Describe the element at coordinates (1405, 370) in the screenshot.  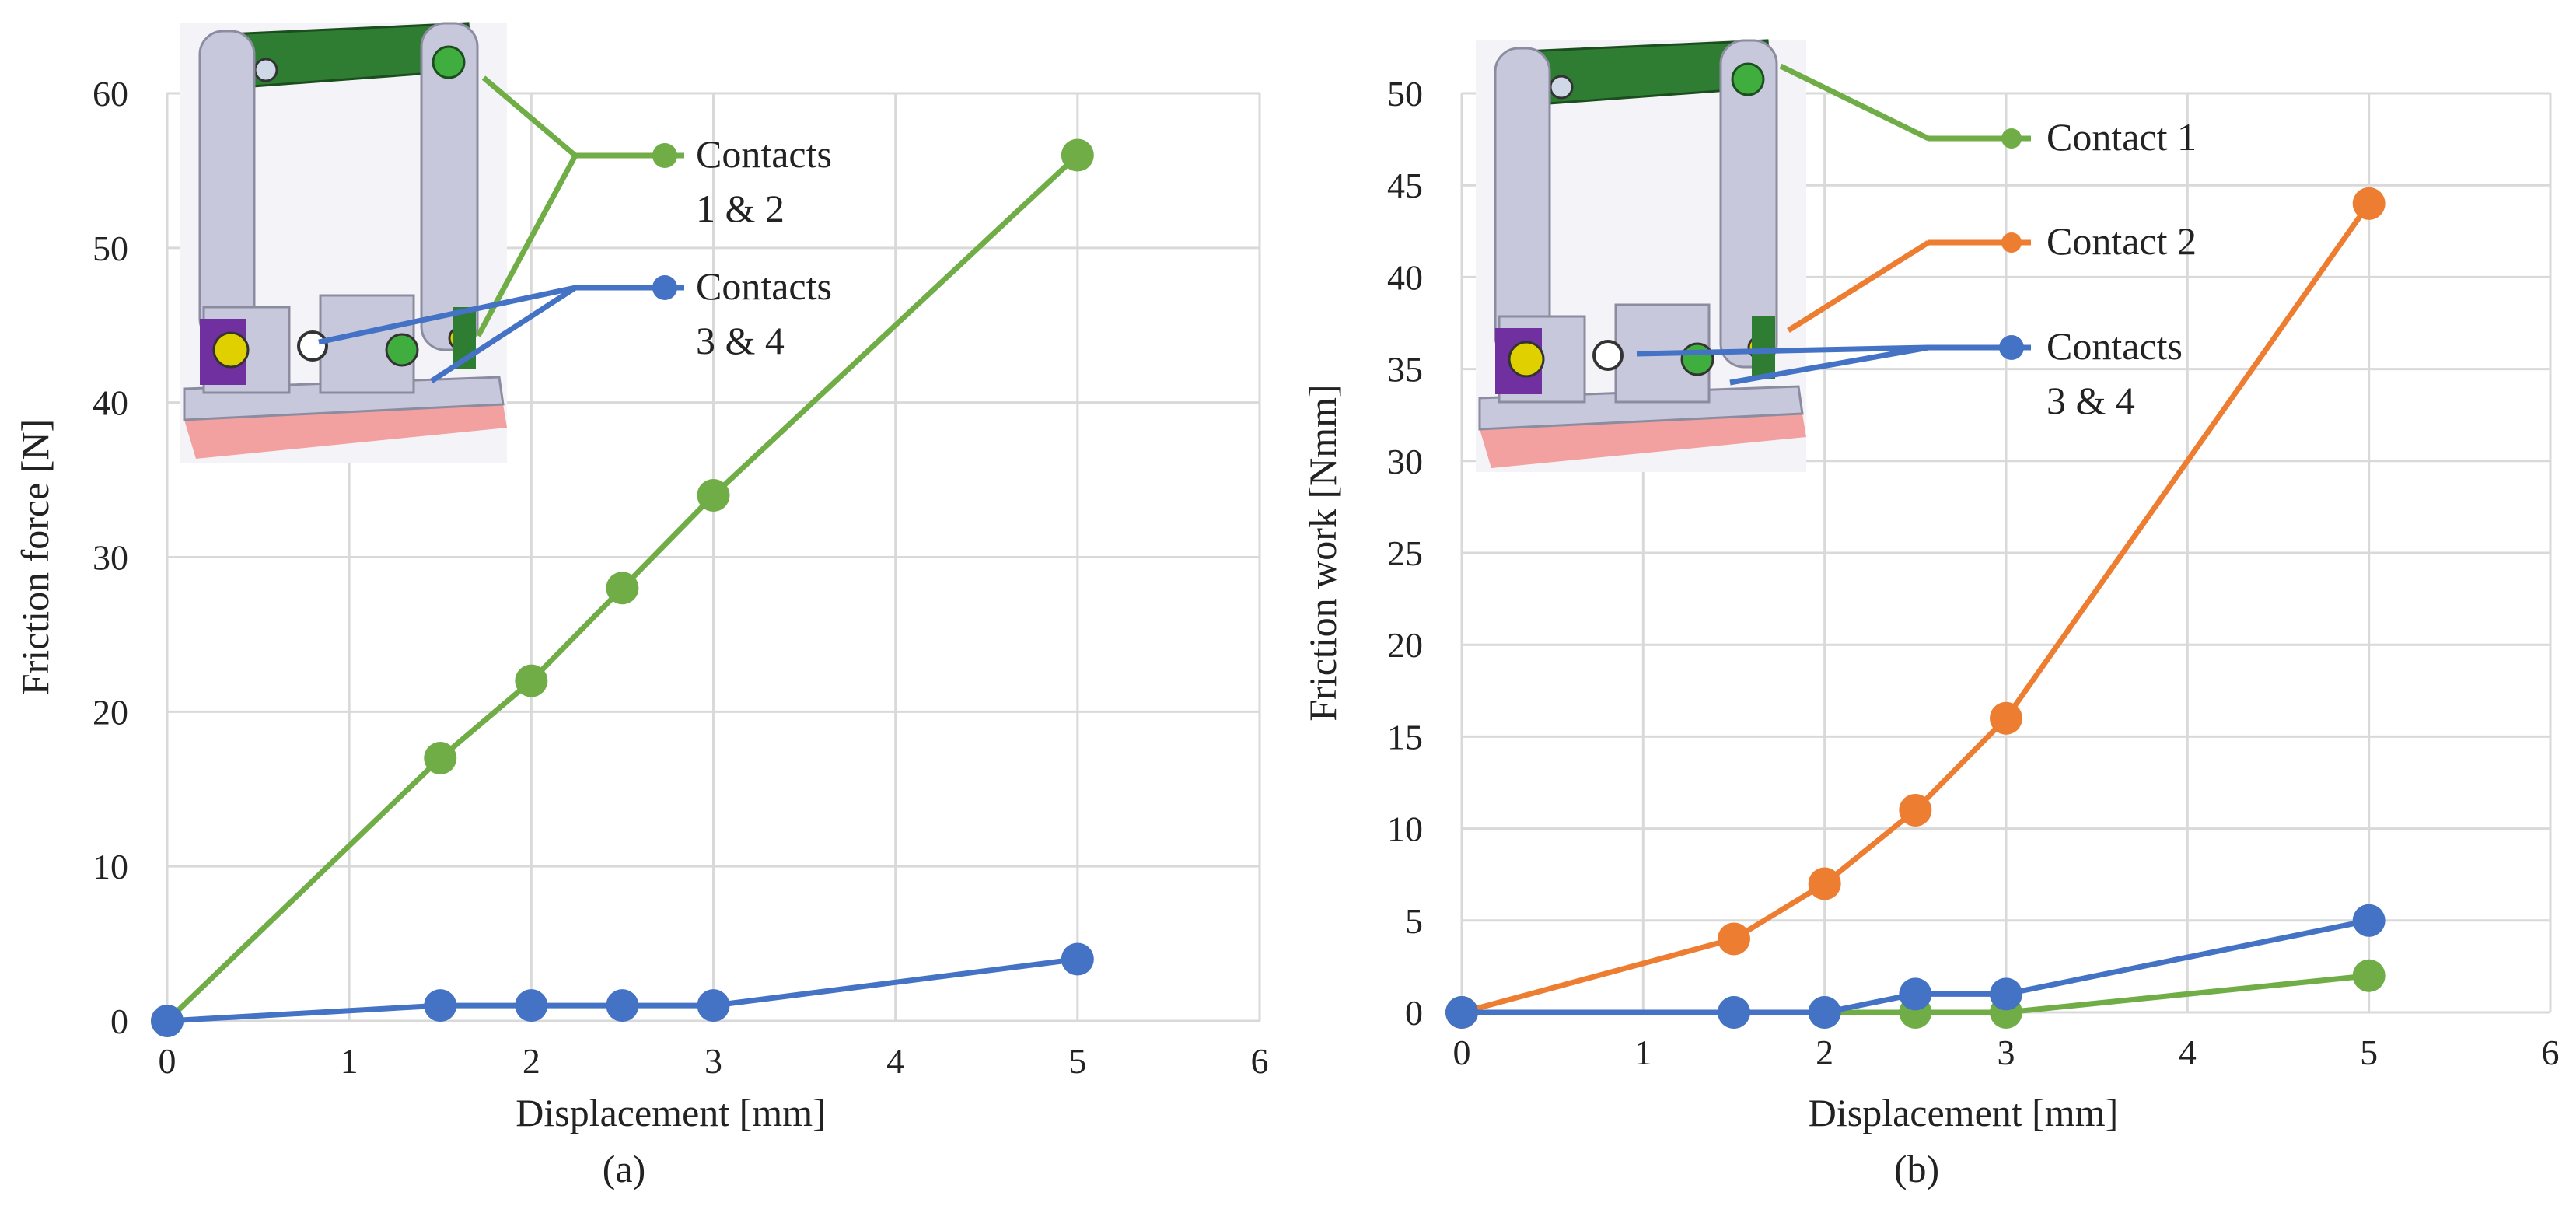
I see `y-tick-label: 35` at that location.